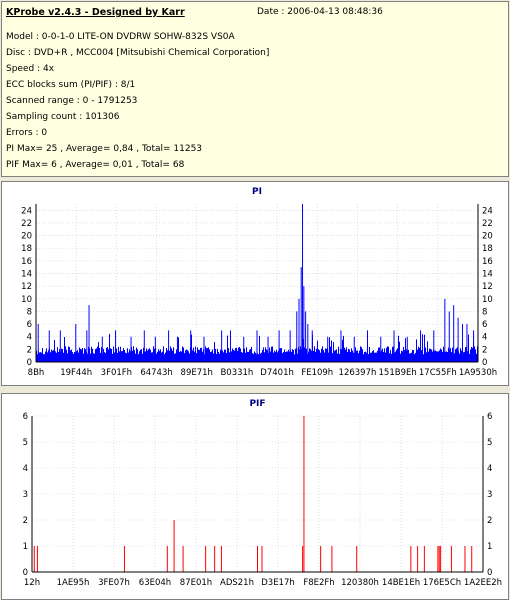  Describe the element at coordinates (25, 469) in the screenshot. I see `pif-ytick-left: 4` at that location.